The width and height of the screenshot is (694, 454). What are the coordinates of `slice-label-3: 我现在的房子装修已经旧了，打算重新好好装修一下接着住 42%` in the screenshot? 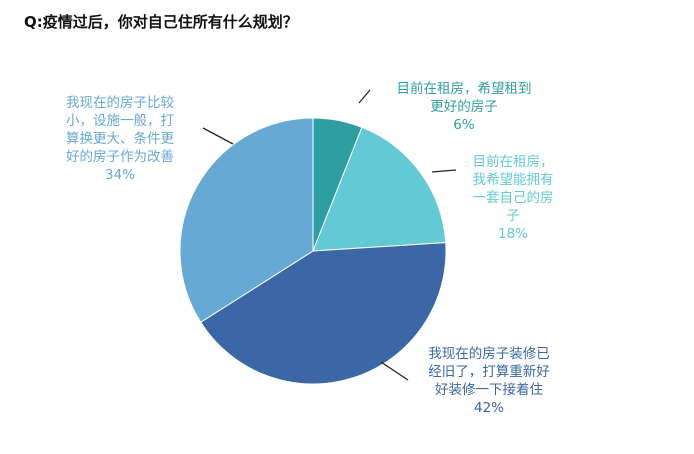 It's located at (489, 381).